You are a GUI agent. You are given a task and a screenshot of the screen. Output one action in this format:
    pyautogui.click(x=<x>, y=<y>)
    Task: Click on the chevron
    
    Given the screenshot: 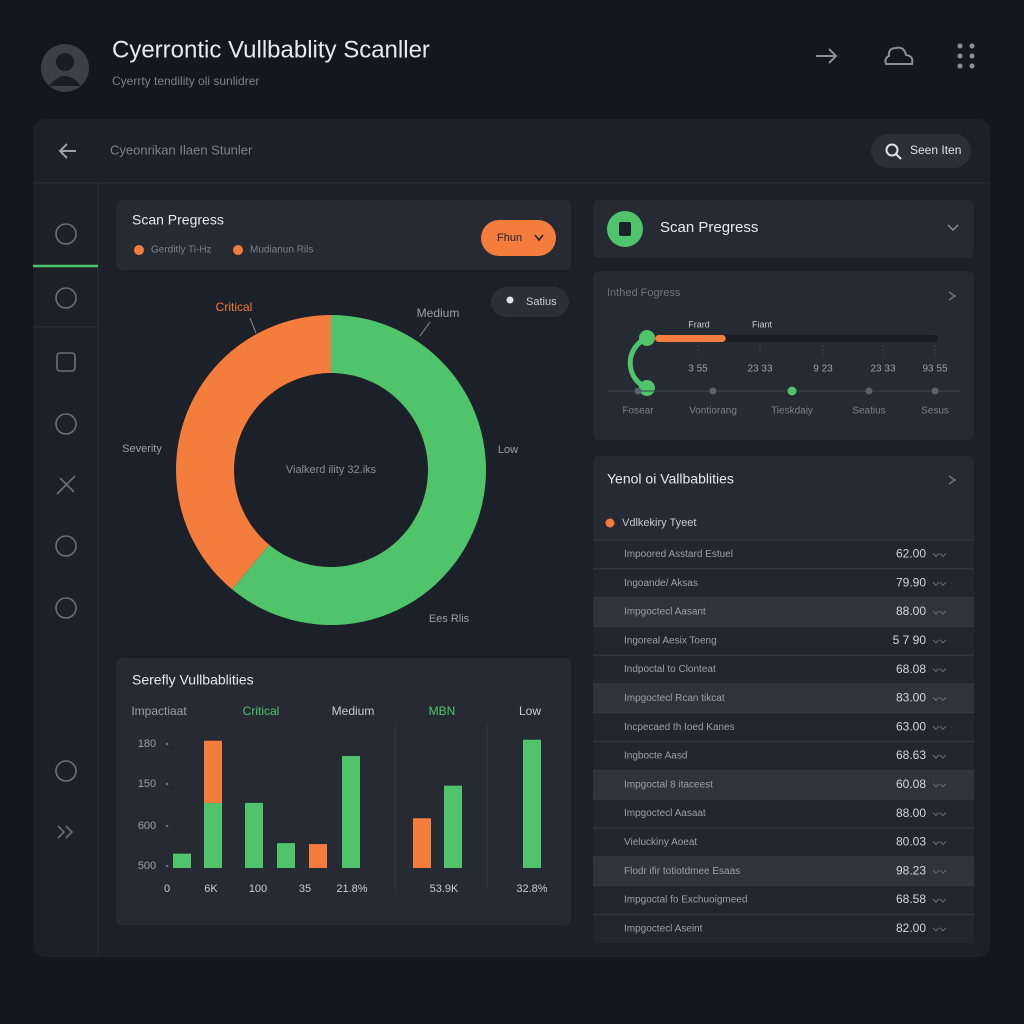 What is the action you would take?
    pyautogui.click(x=539, y=238)
    